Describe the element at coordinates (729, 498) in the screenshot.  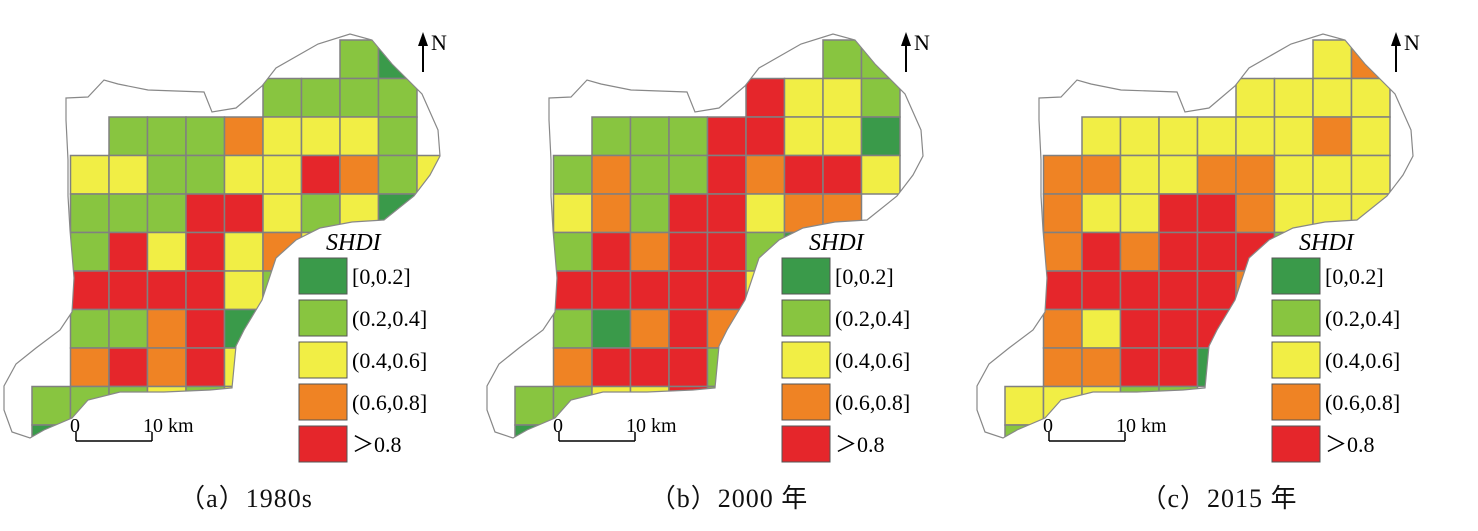
I see `panel-caption: （b）2000 年` at that location.